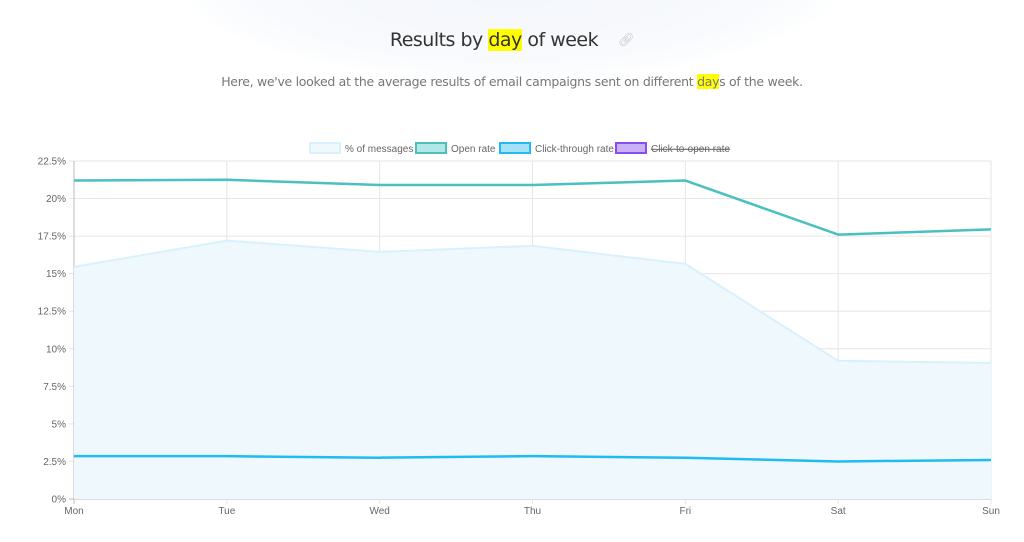 This screenshot has width=1024, height=542. I want to click on link-icon: 🔗︎, so click(626, 40).